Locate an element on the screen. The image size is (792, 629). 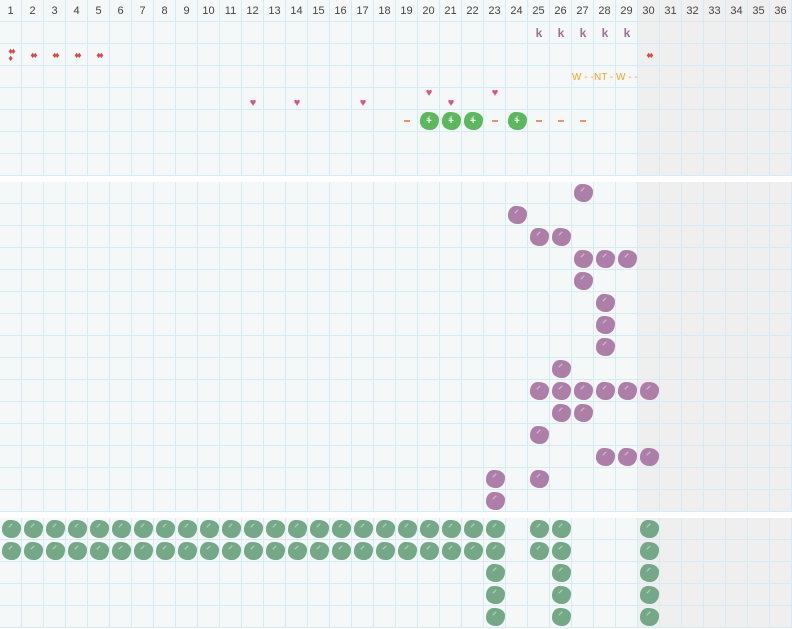
k-mark: k is located at coordinates (605, 33).